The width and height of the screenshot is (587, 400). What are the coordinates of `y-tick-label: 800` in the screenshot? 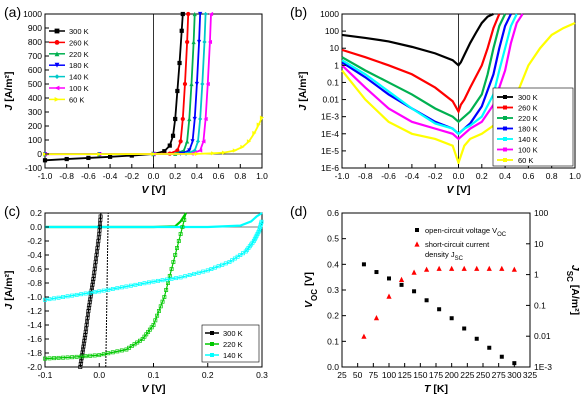 It's located at (35, 42).